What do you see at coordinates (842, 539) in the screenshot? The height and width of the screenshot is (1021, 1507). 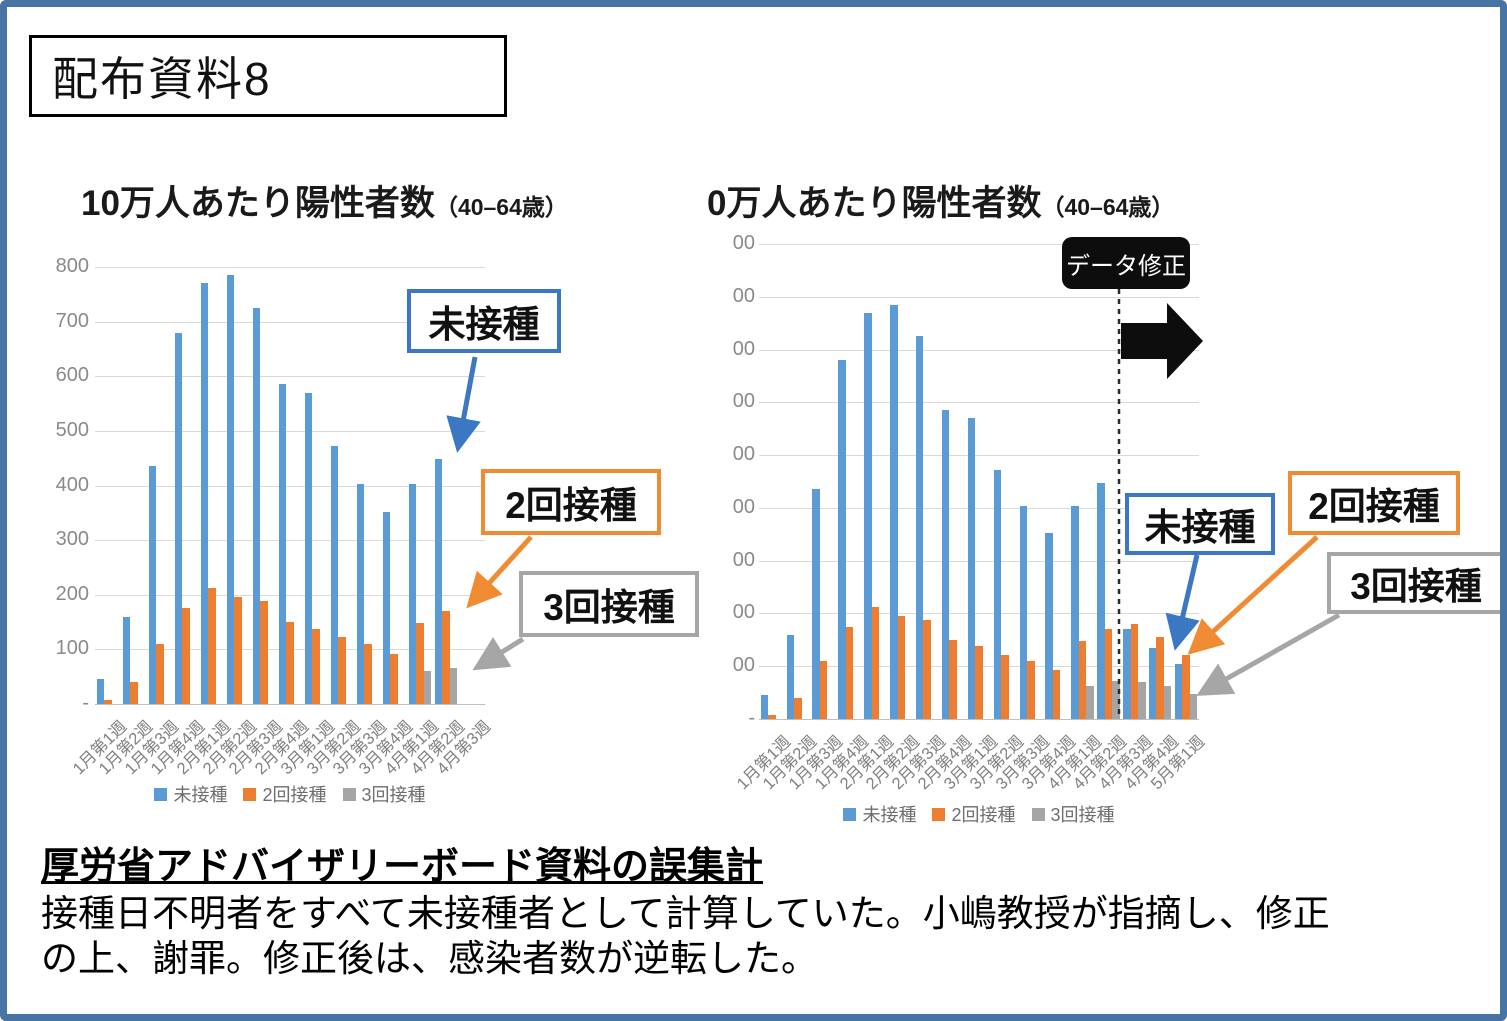 I see `bar-未接種-1月第4週` at bounding box center [842, 539].